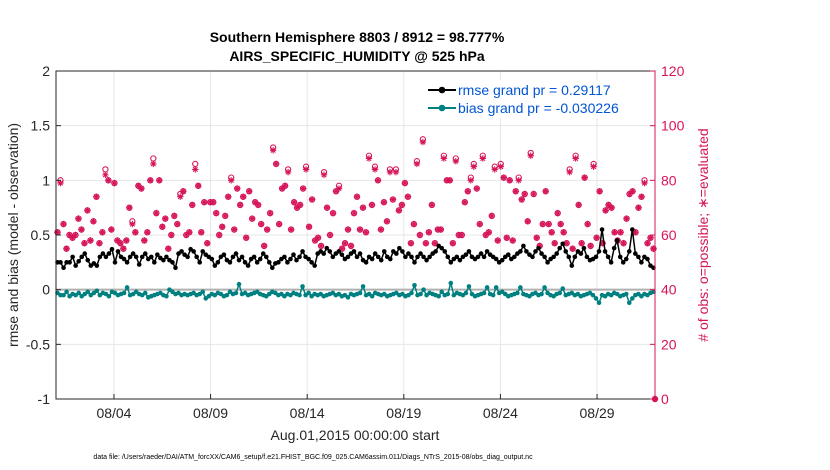  Describe the element at coordinates (210, 413) in the screenshot. I see `x-tick-label: 08/09` at that location.